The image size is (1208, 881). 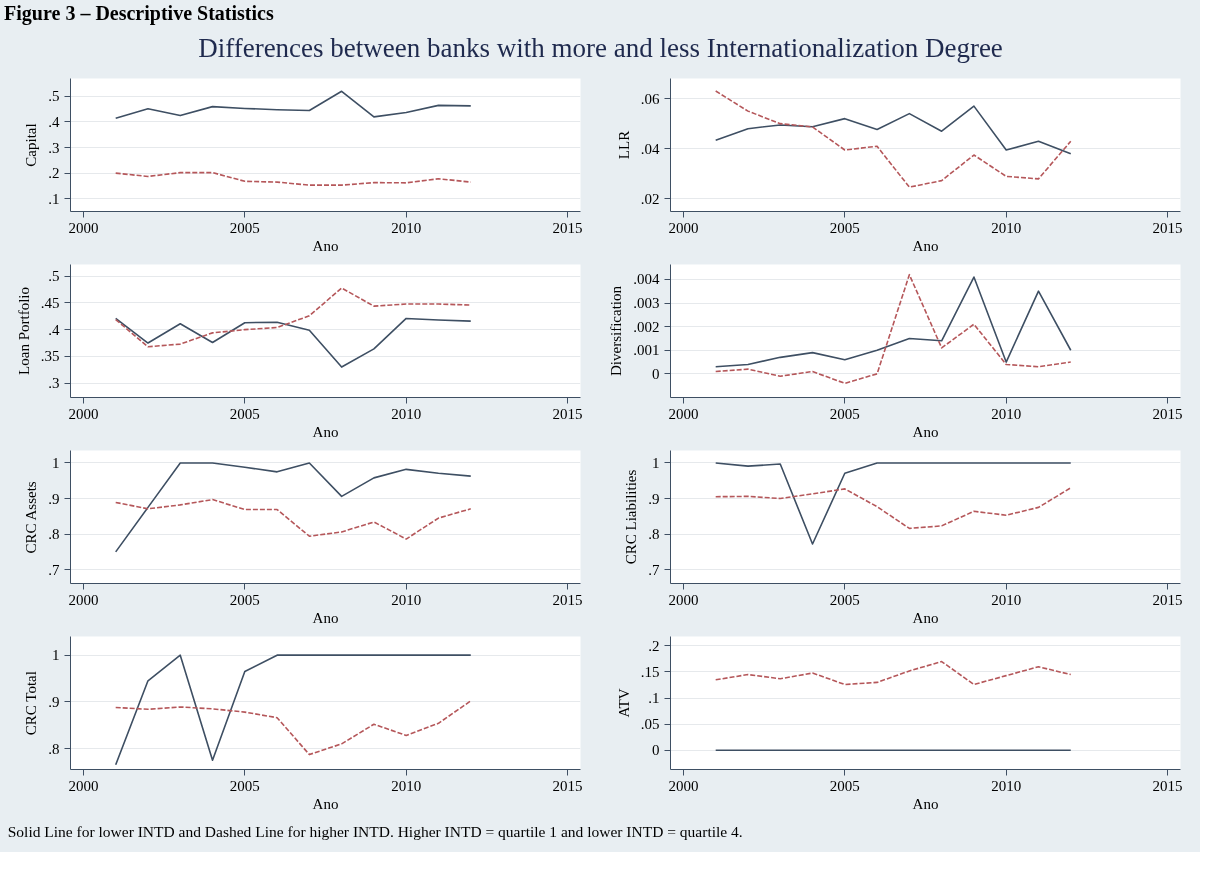 I want to click on text: Differences between banks with more and less Internationalization Degree, so click(x=600, y=48).